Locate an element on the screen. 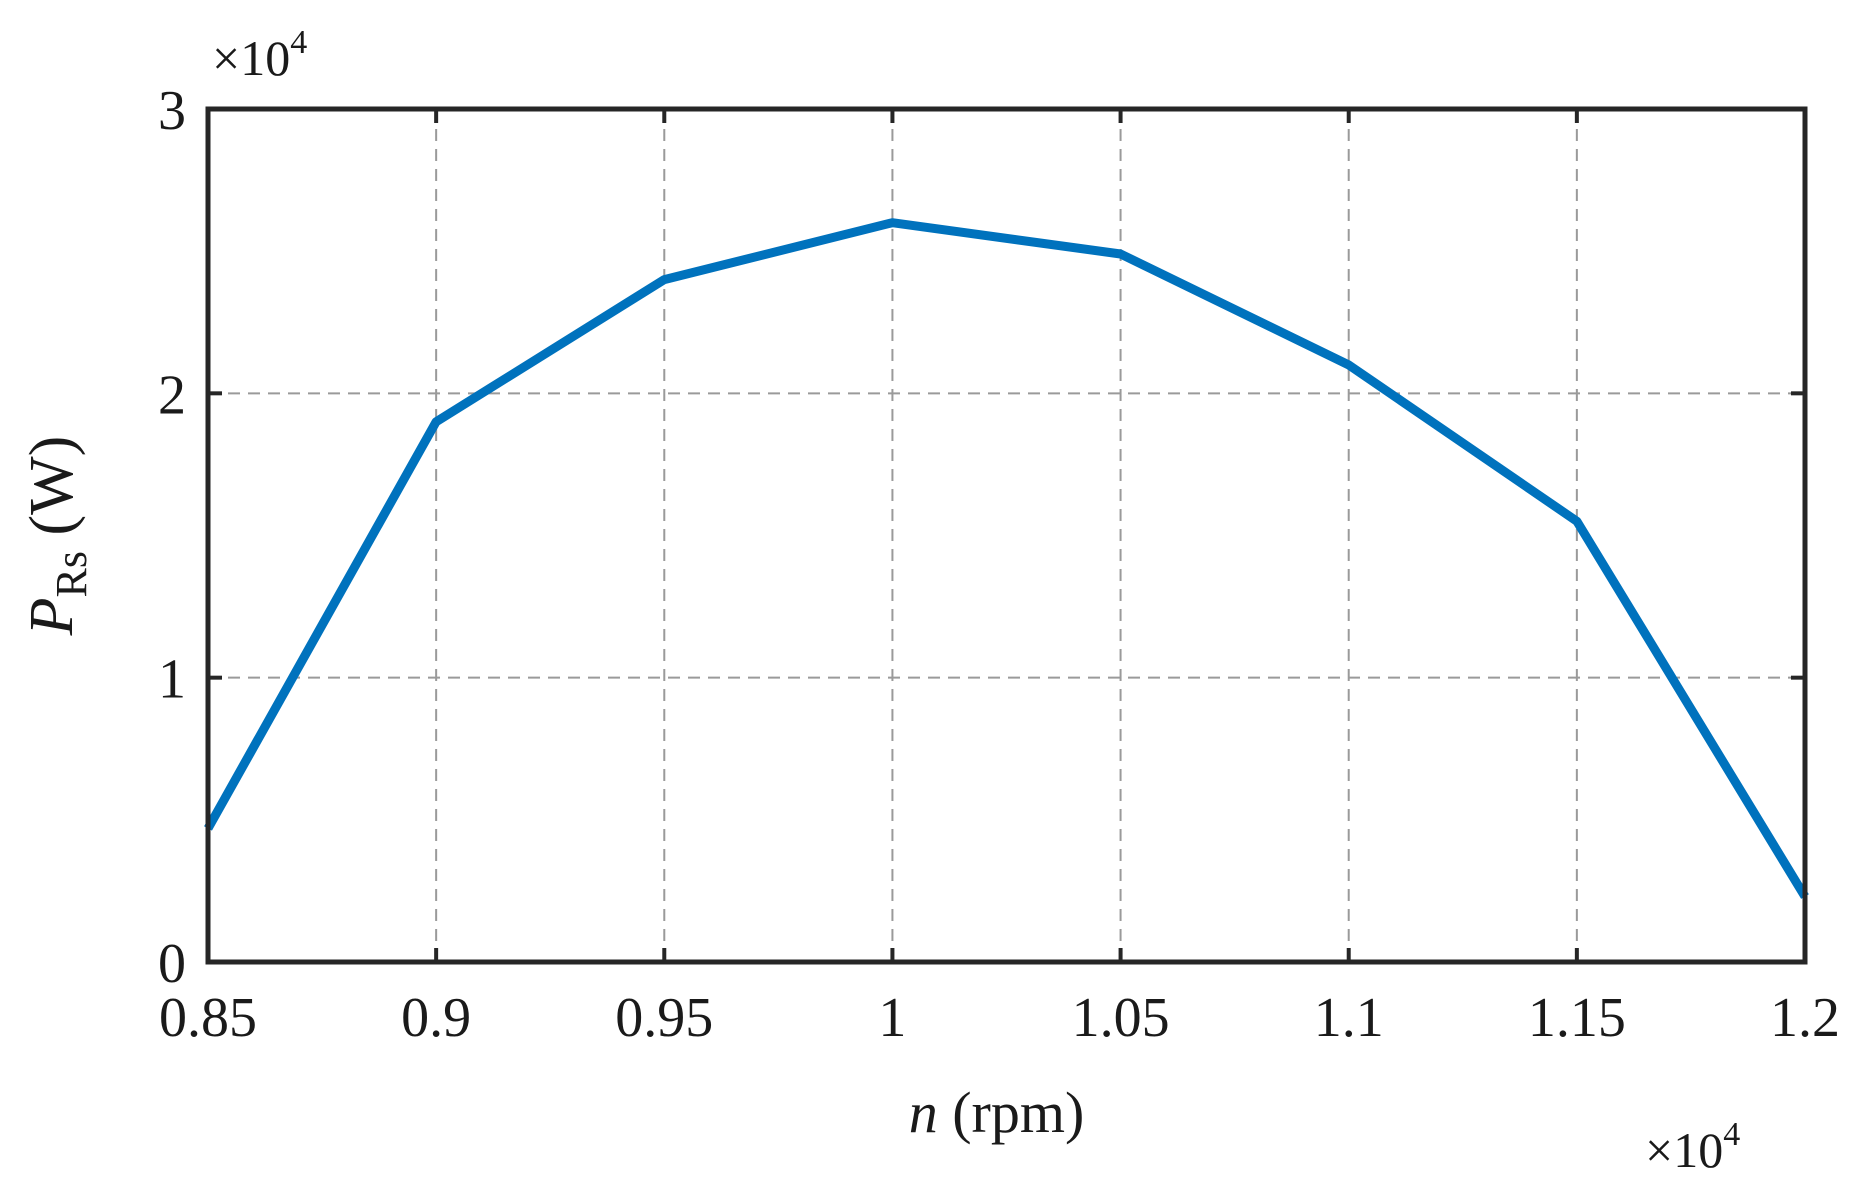 The image size is (1859, 1186). x-tick-labels: 0.85 0.9 0.95 1 1.05 1.1 1.15 1.2 is located at coordinates (999, 1018).